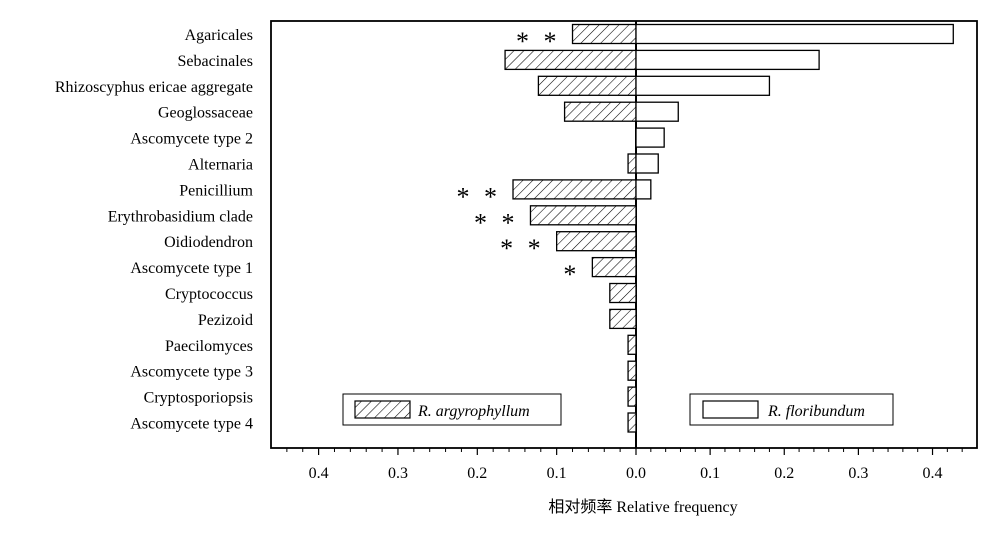  Describe the element at coordinates (518, 158) in the screenshot. I see `significance-markers: * ** ** ** **` at that location.